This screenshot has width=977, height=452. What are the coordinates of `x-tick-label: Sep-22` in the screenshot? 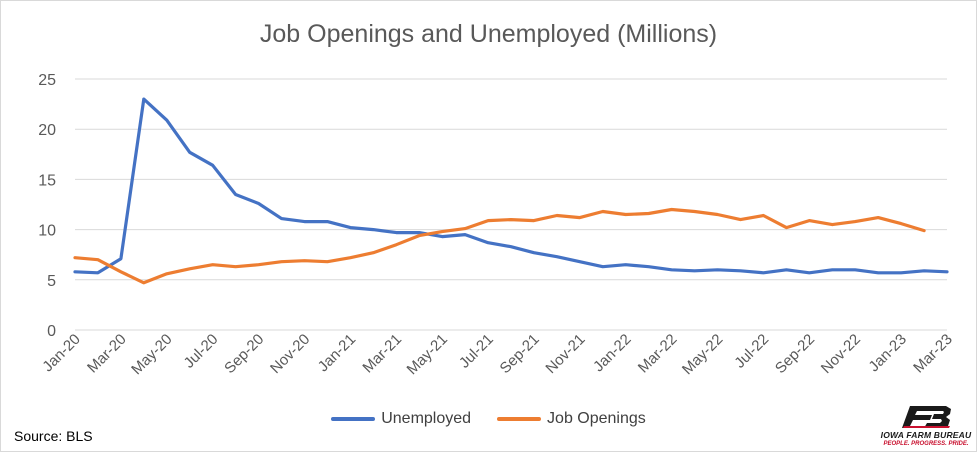 It's located at (795, 354).